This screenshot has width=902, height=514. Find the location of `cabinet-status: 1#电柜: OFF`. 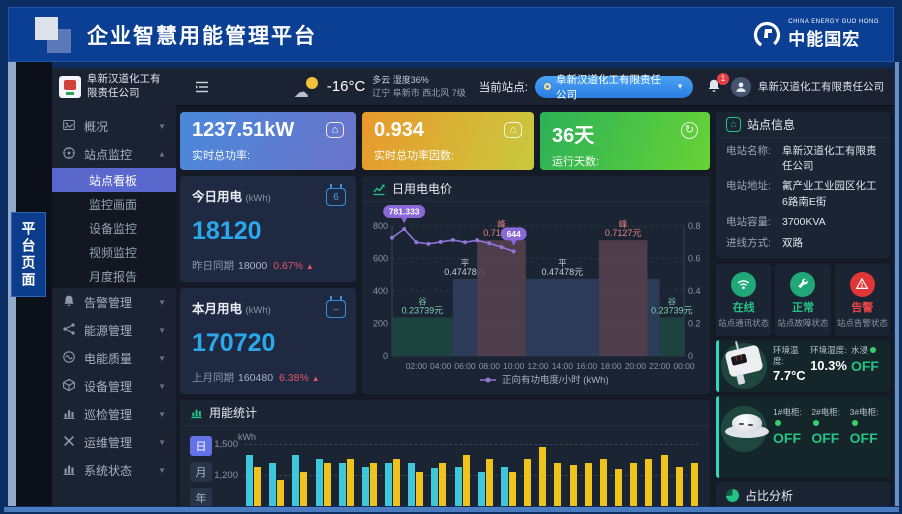

cabinet-status: 1#电柜: OFF is located at coordinates (790, 441).